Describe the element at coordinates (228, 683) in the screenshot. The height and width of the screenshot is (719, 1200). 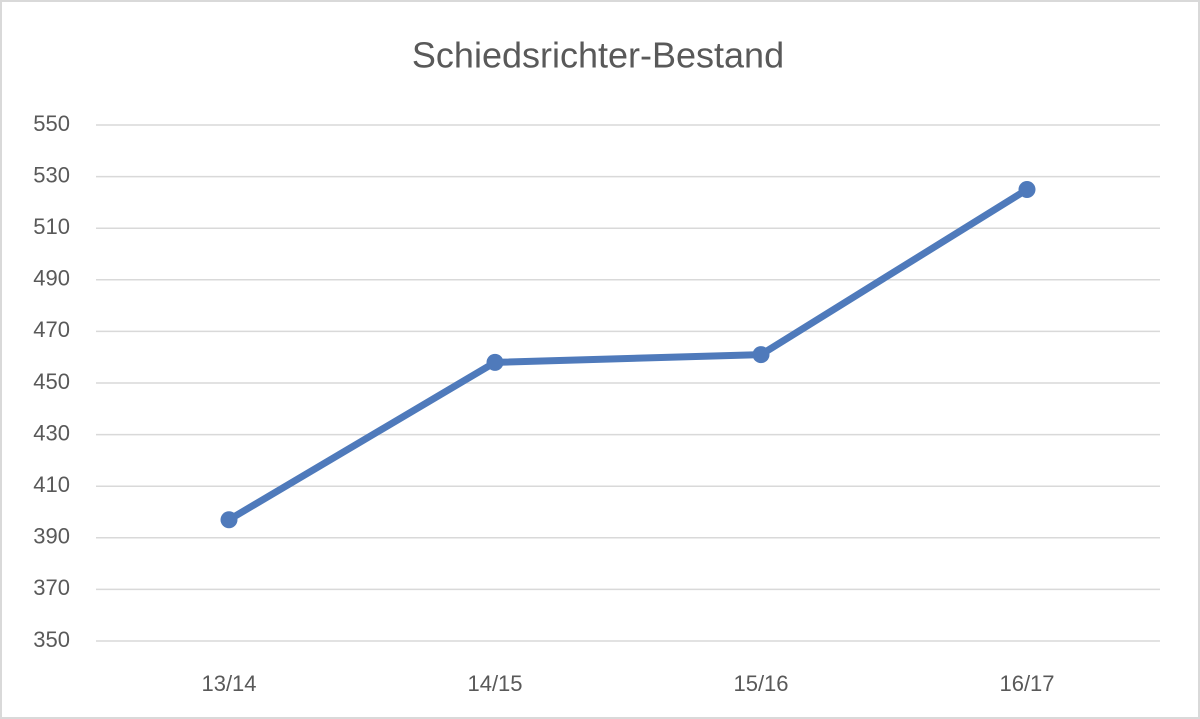
I see `x-tick-label: 13/14` at that location.